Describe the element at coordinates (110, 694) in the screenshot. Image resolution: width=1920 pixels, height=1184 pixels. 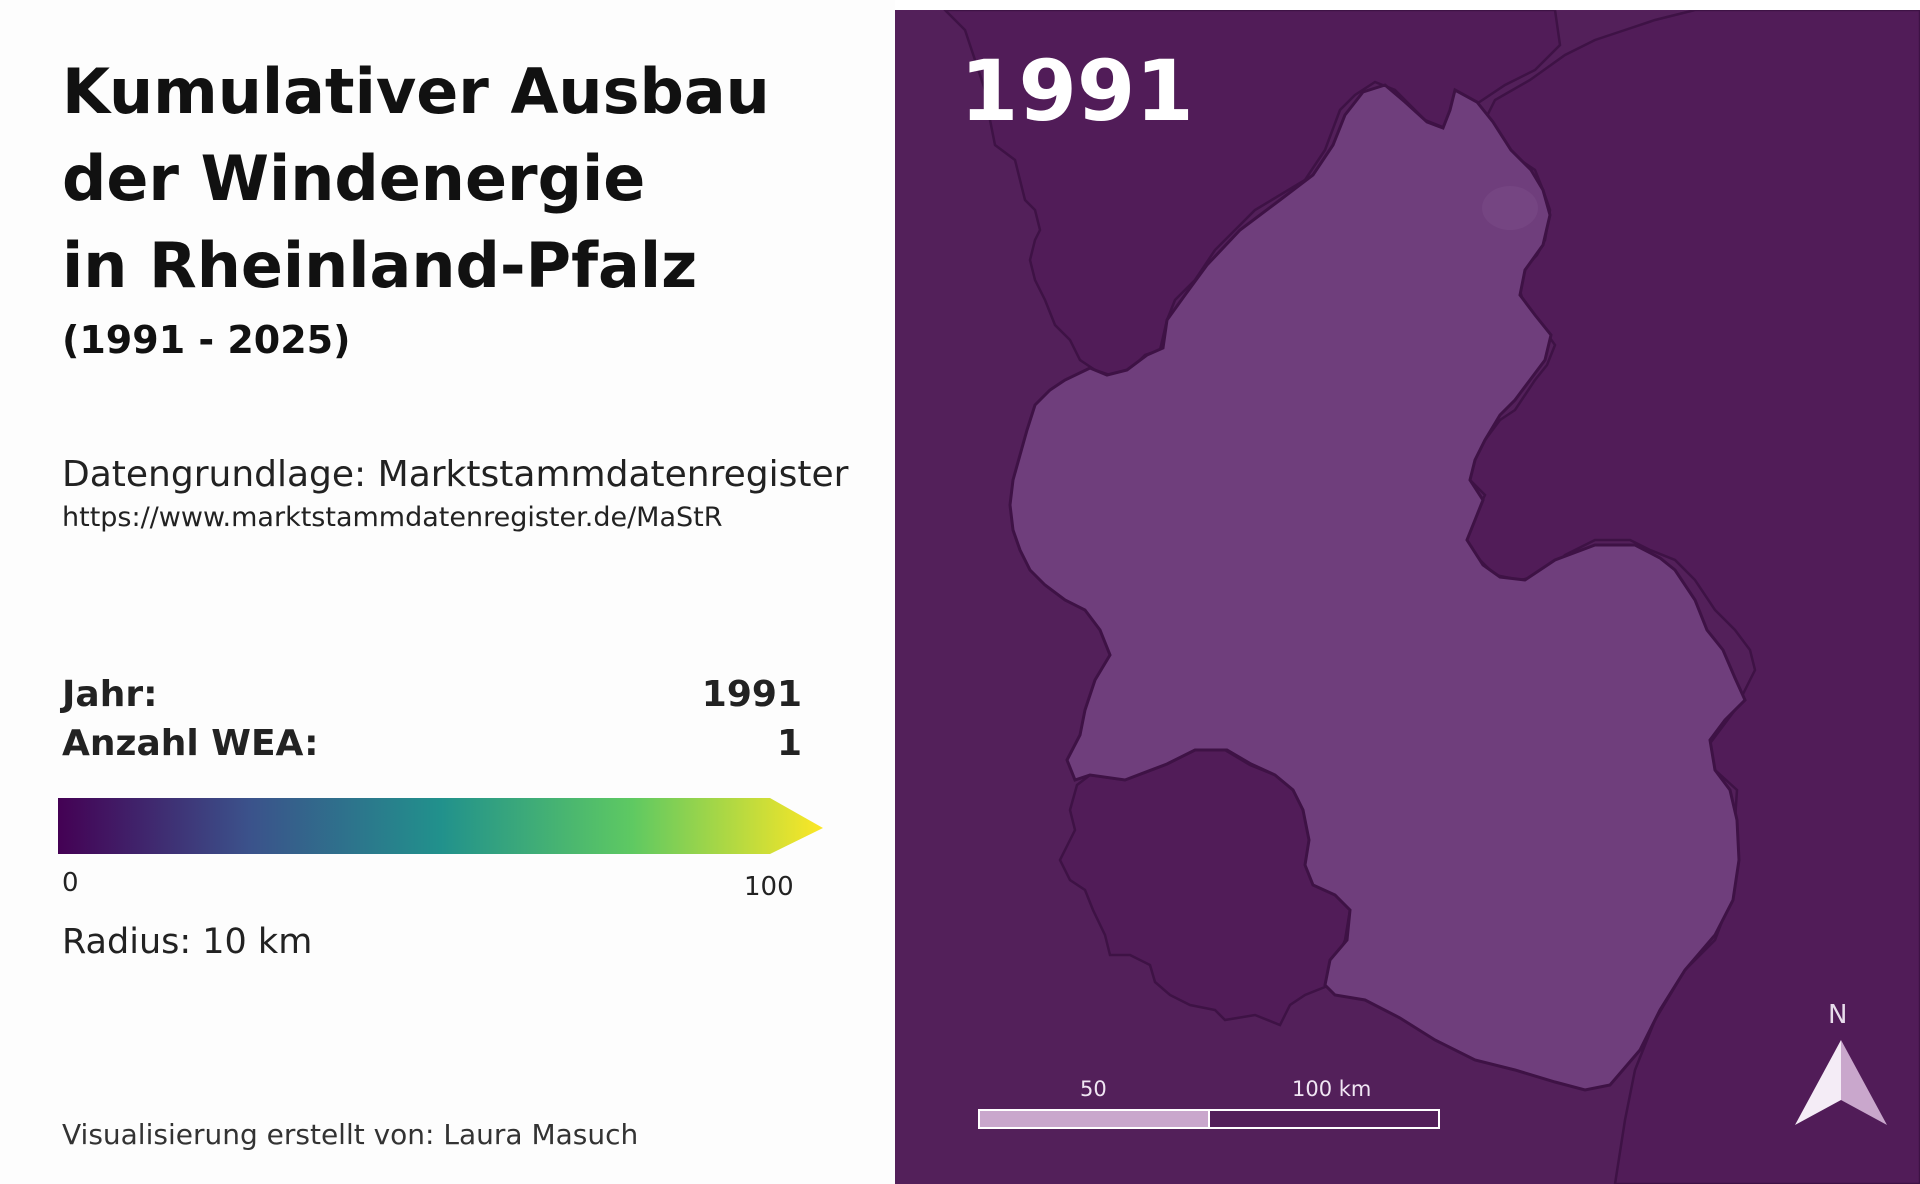
I see `year-label: Jahr:` at that location.